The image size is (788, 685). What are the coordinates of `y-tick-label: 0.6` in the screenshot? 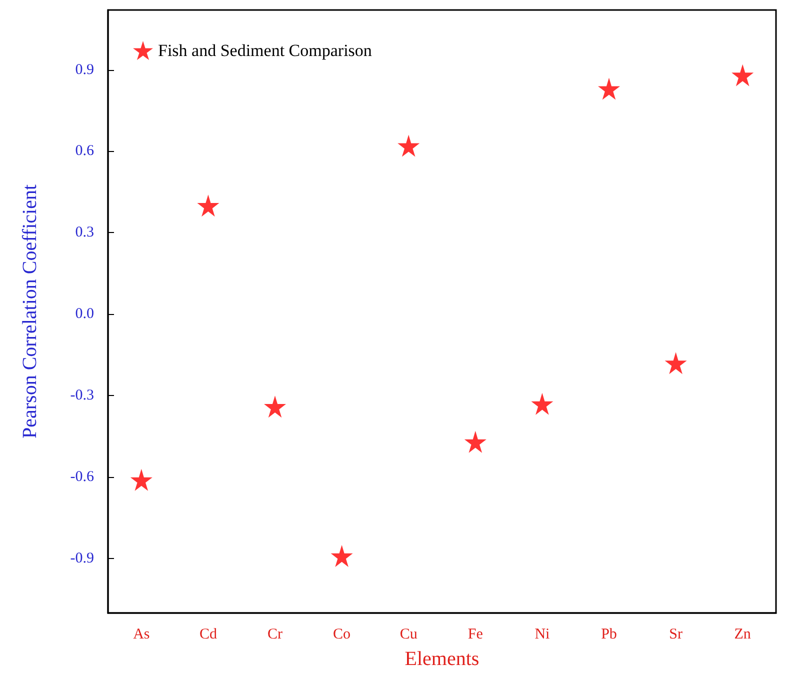 It's located at (84, 151).